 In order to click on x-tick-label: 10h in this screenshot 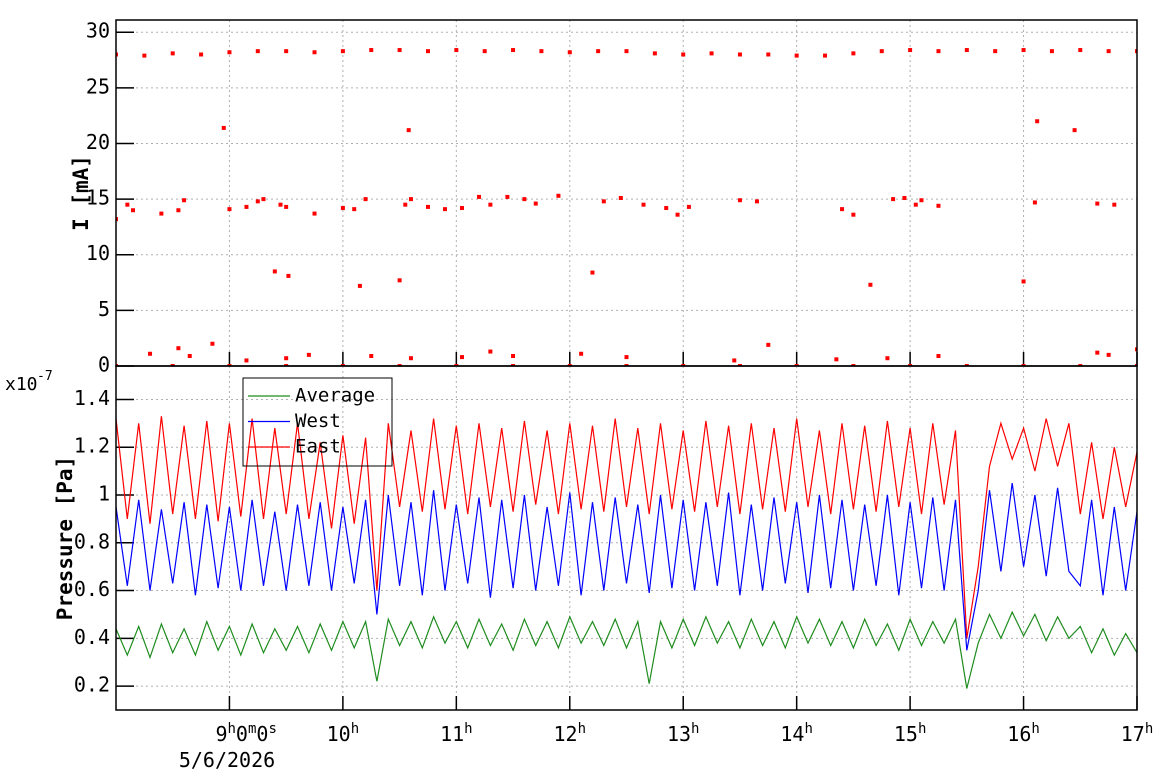, I will do `click(343, 733)`.